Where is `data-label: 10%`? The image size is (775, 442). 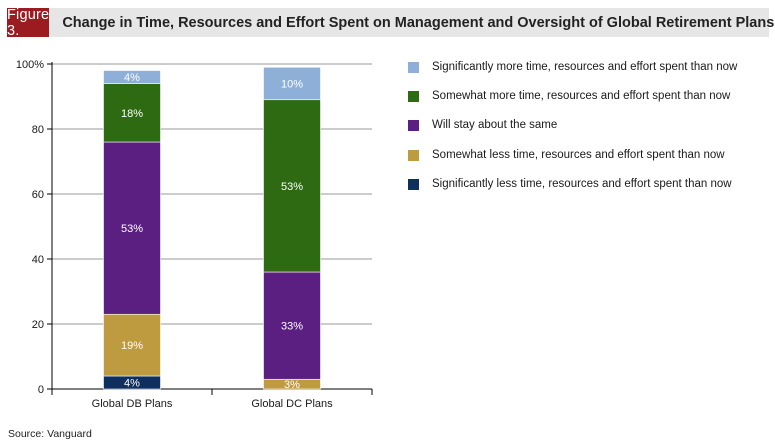 data-label: 10% is located at coordinates (292, 85).